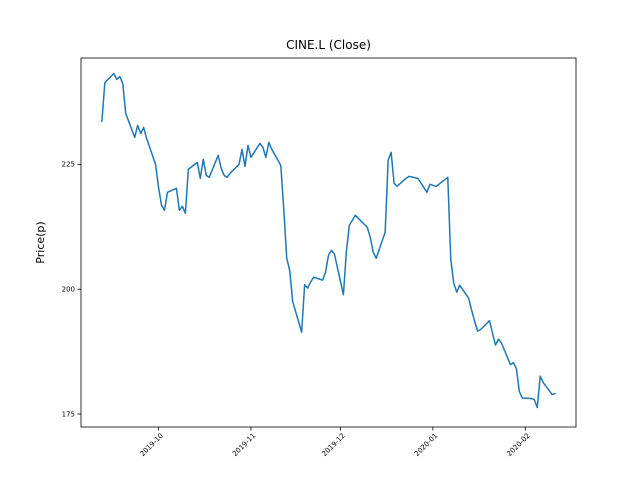  Describe the element at coordinates (518, 445) in the screenshot. I see `x-tick-label: 2020-02` at that location.